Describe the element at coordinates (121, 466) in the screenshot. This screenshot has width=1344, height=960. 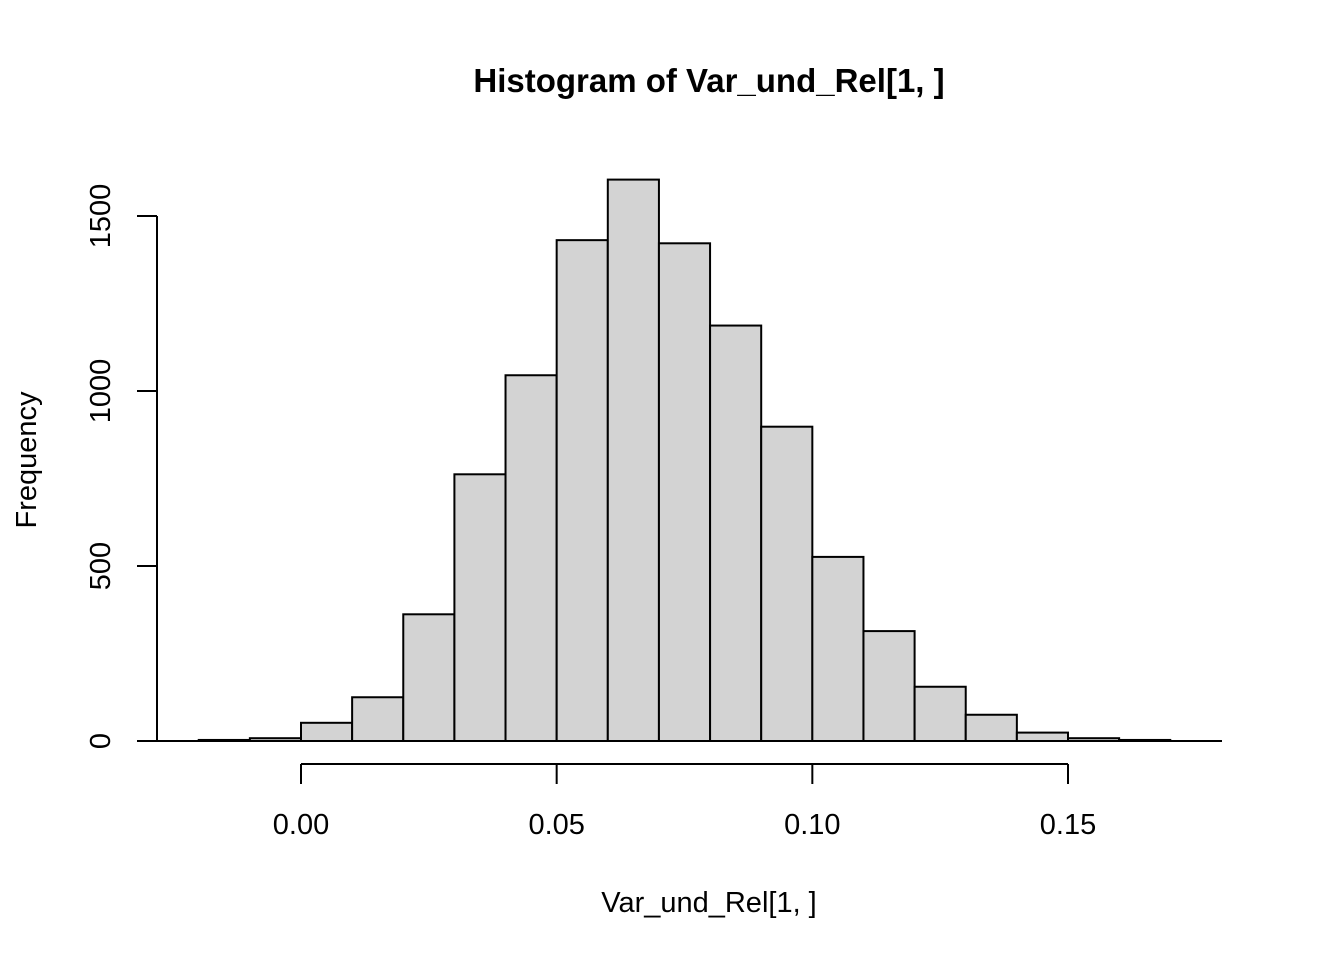
I see `y-axis-ticks: 0 500 1000 1500` at that location.